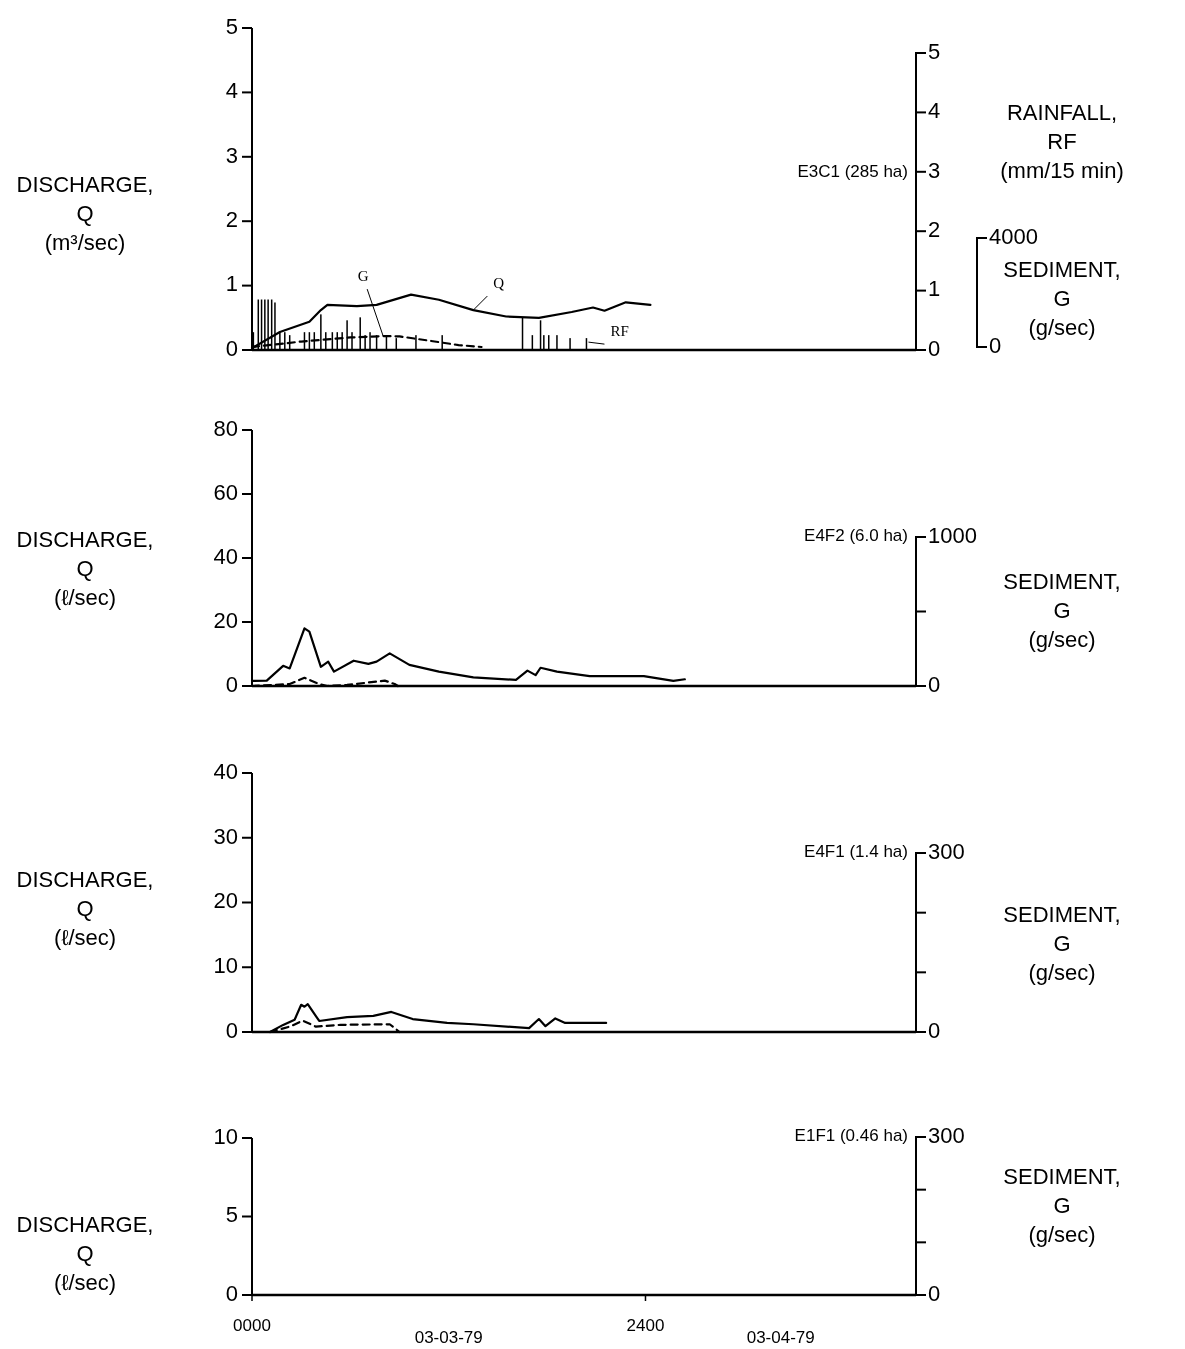  I want to click on text: 03-04-79, so click(780, 1337).